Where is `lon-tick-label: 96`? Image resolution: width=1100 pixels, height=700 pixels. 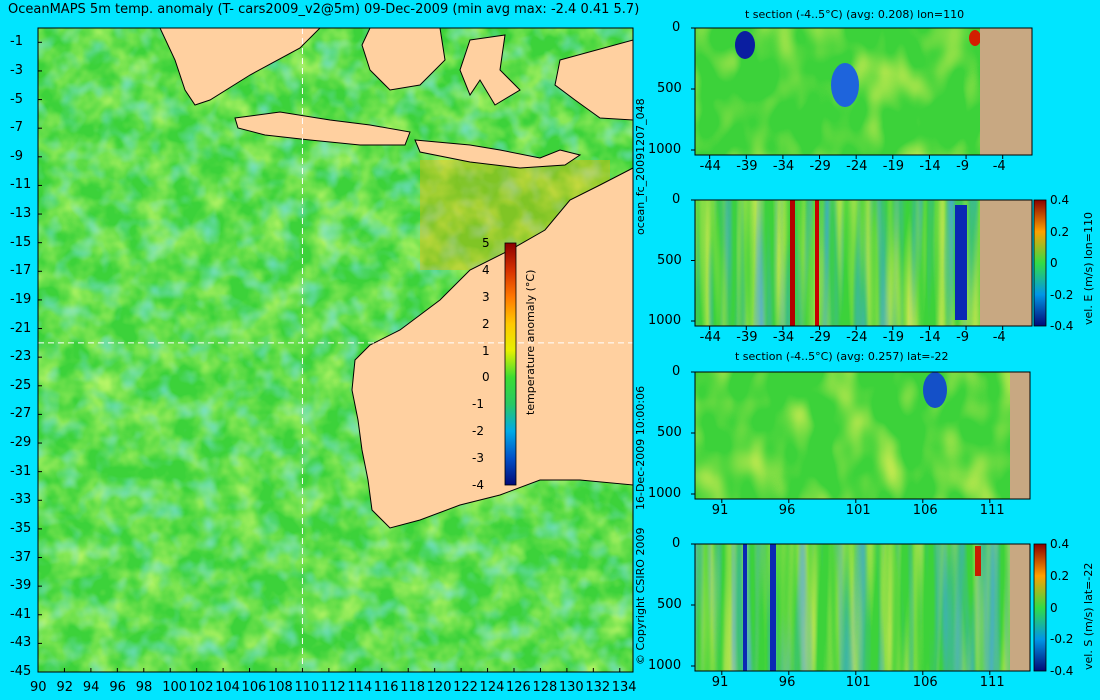
lon-tick-label: 96 is located at coordinates (117, 687).